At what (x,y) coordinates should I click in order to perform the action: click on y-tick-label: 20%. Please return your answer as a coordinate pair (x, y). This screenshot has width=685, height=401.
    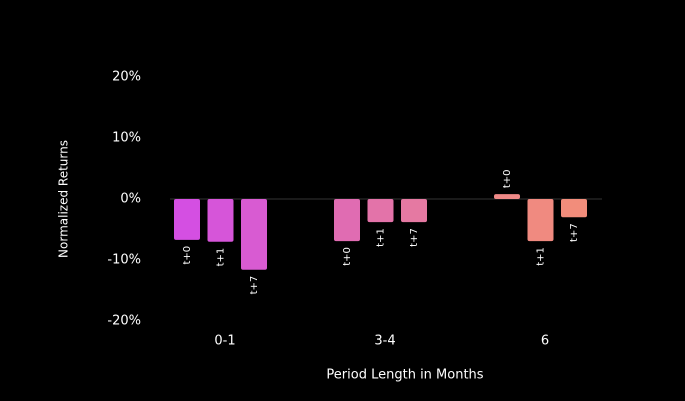
    Looking at the image, I should click on (126, 77).